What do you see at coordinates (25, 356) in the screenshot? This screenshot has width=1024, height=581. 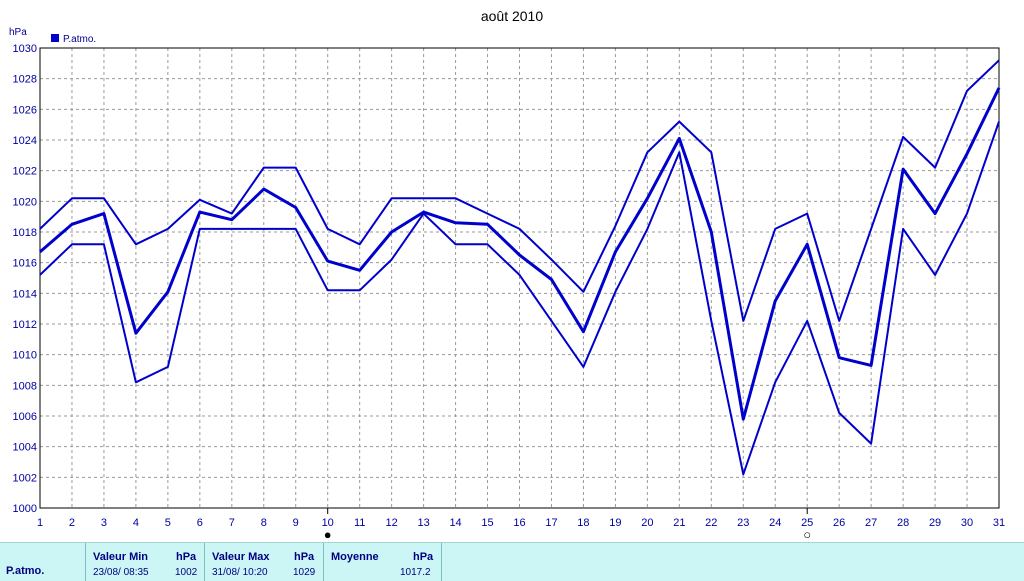 I see `y-tick-label: 1010` at bounding box center [25, 356].